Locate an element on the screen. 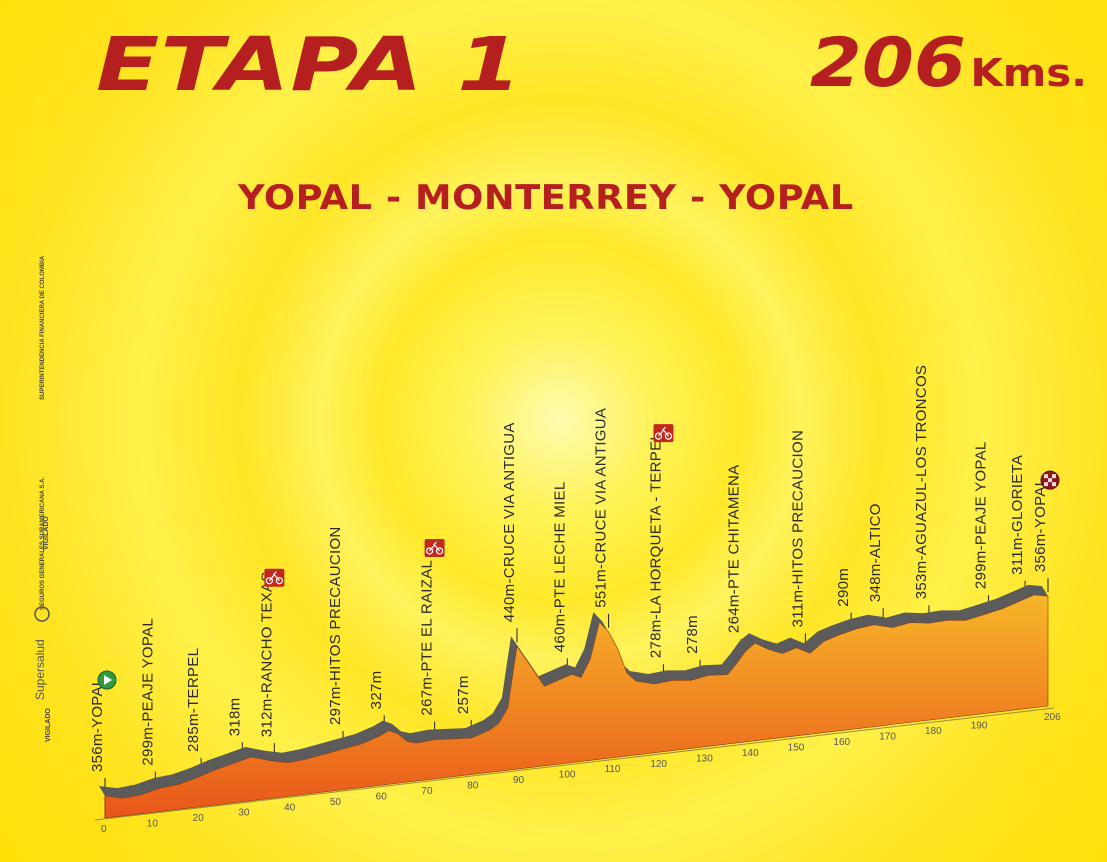 Image resolution: width=1107 pixels, height=862 pixels. supersalud-text: Supersalud is located at coordinates (40, 669).